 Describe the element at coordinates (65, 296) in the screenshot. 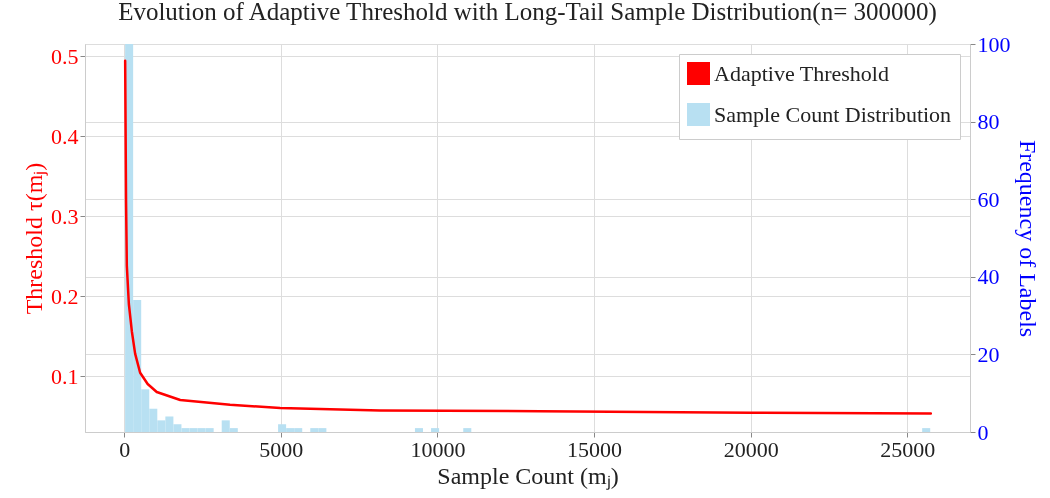

I see `y-tick-label: 0.2` at that location.